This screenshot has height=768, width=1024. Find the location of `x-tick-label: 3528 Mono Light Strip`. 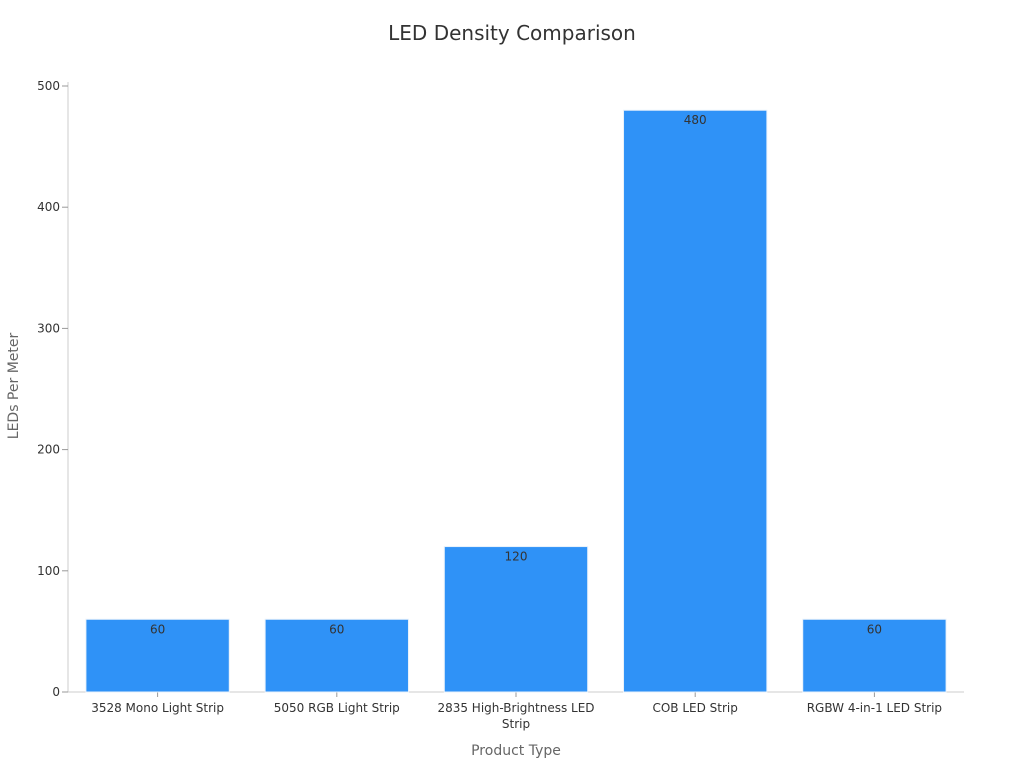

x-tick-label: 3528 Mono Light Strip is located at coordinates (157, 708).